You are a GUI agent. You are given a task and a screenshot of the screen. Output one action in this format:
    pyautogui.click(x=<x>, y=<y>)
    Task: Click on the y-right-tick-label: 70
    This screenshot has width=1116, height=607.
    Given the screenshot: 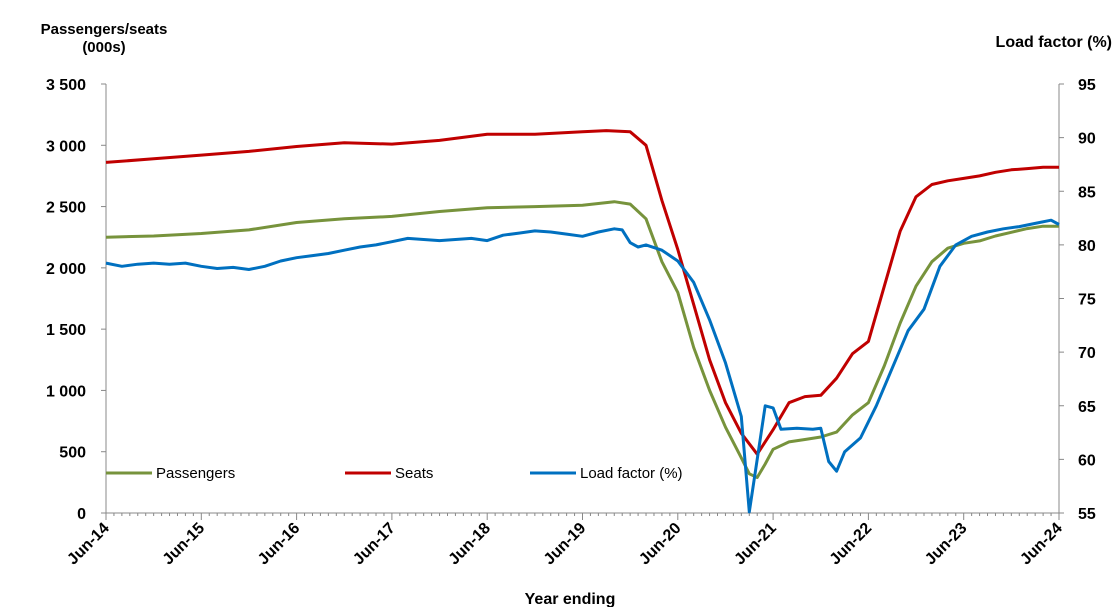 What is the action you would take?
    pyautogui.click(x=1087, y=353)
    